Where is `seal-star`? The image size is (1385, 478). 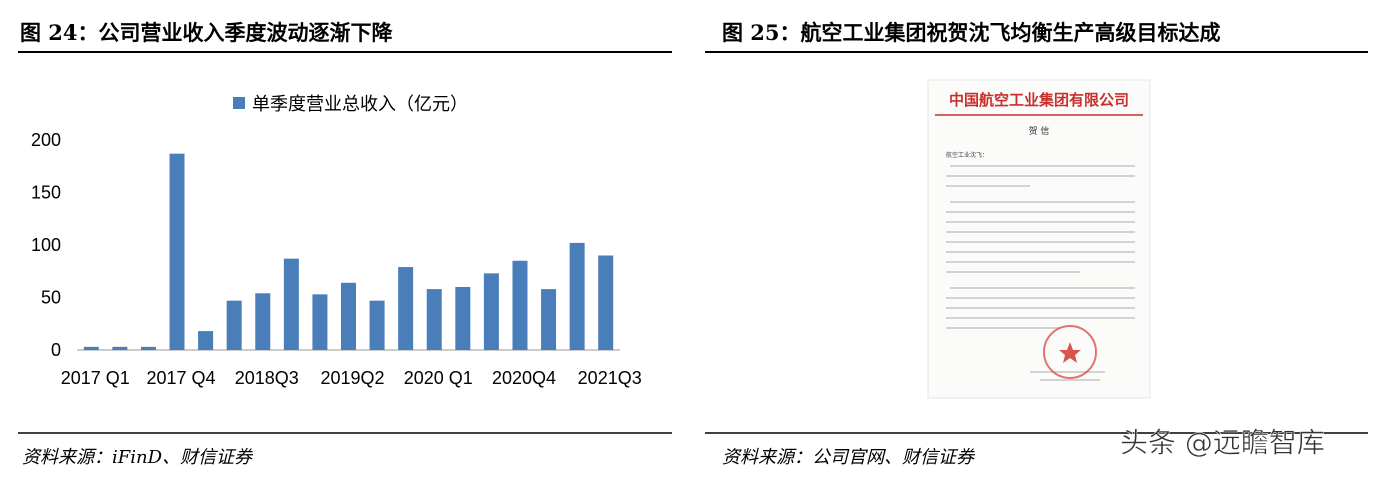
seal-star is located at coordinates (1070, 352).